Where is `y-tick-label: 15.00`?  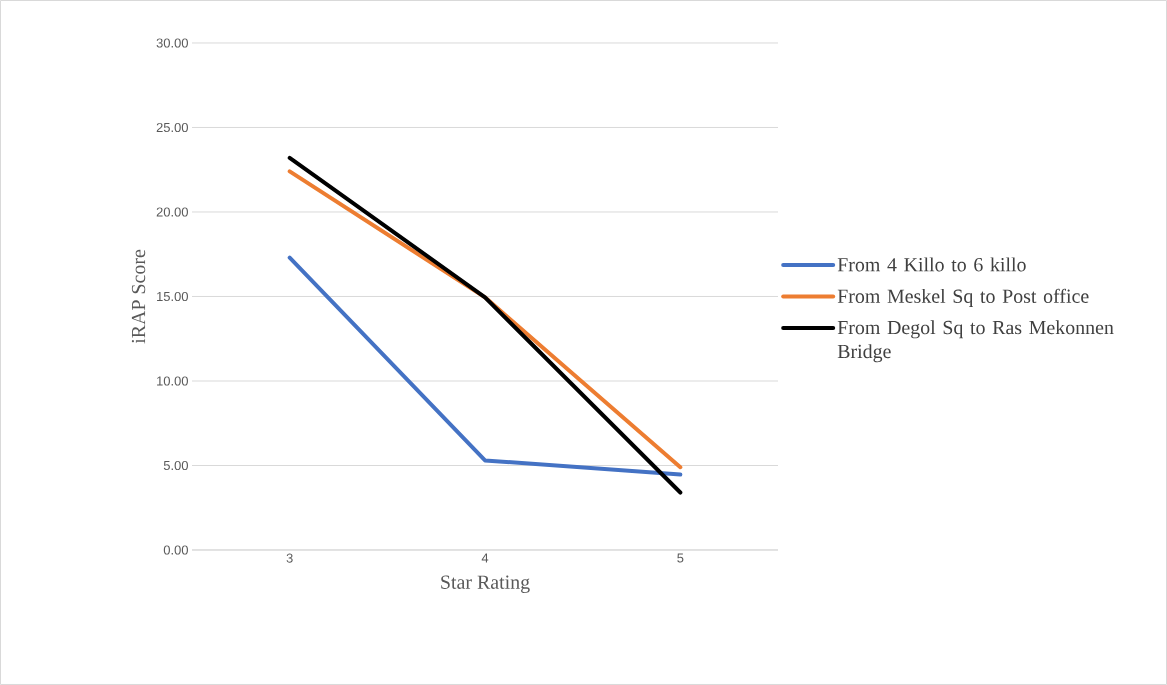 y-tick-label: 15.00 is located at coordinates (172, 296).